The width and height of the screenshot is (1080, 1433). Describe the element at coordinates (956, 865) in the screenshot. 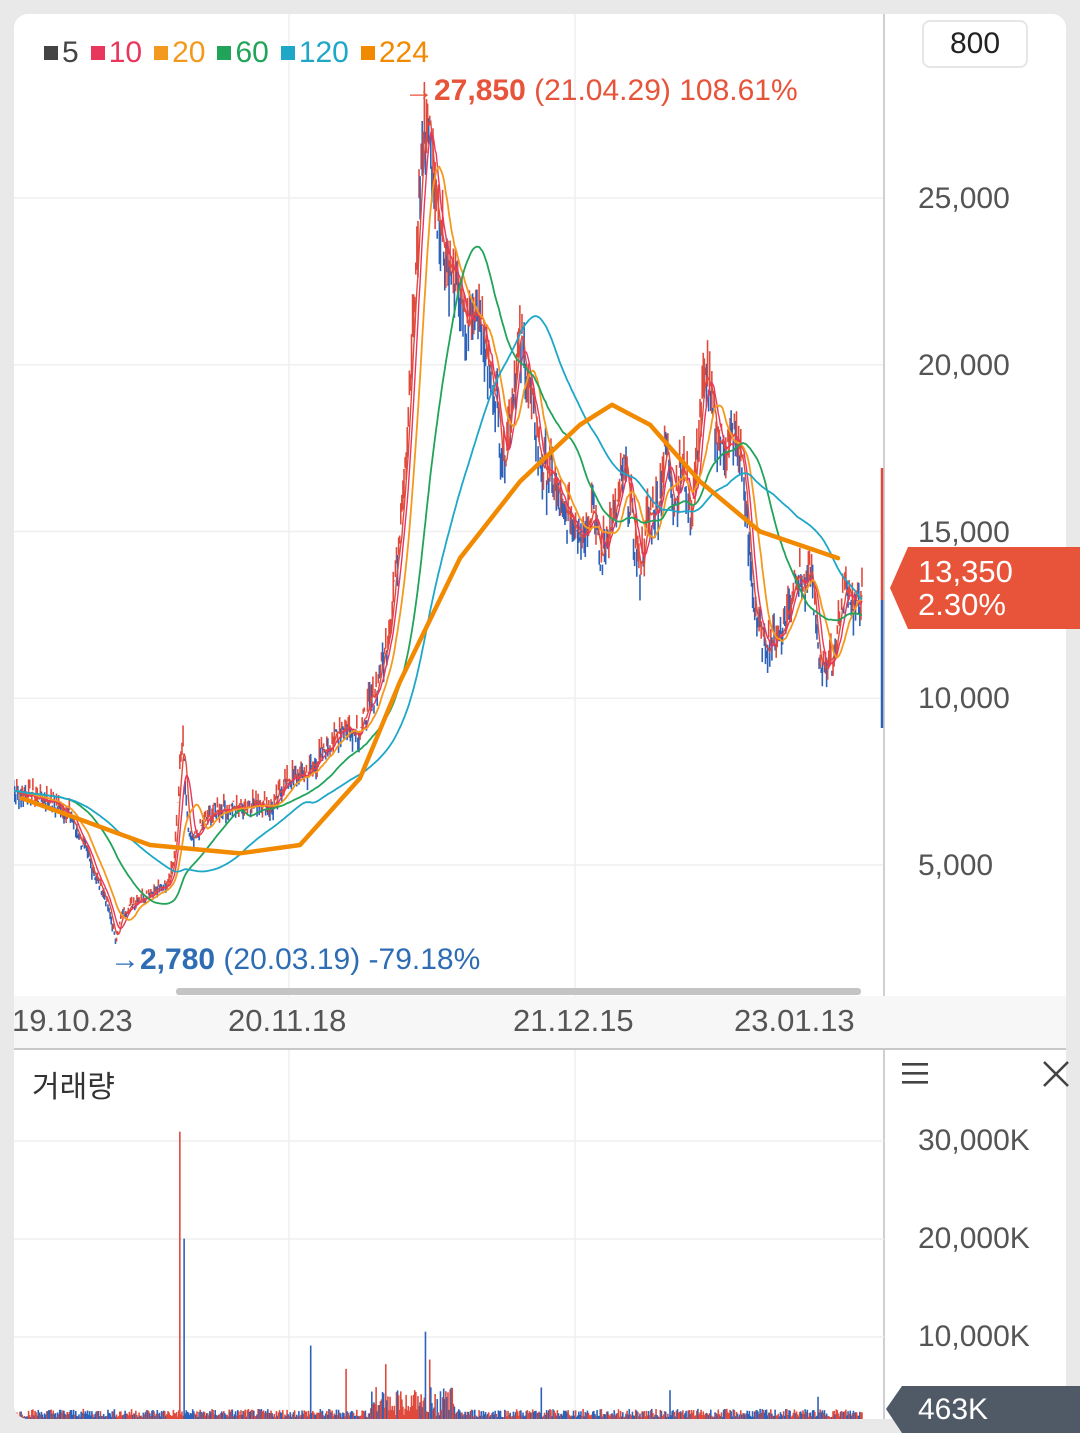

I see `price-axis-label: 5,000` at that location.